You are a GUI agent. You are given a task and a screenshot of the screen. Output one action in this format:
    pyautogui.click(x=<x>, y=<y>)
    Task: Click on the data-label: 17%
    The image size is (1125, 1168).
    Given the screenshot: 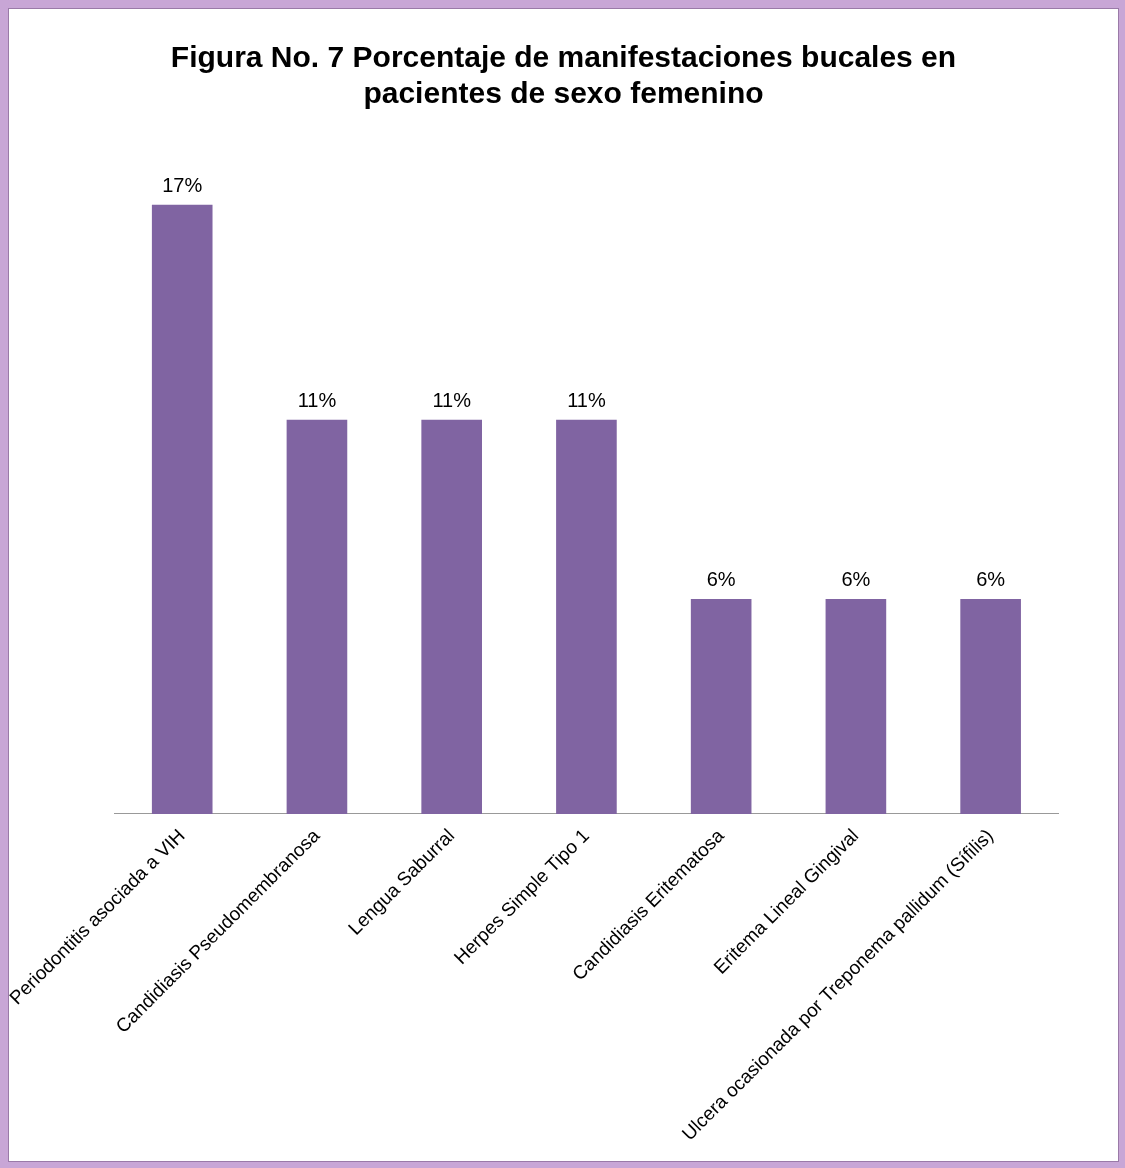 What is the action you would take?
    pyautogui.click(x=182, y=185)
    